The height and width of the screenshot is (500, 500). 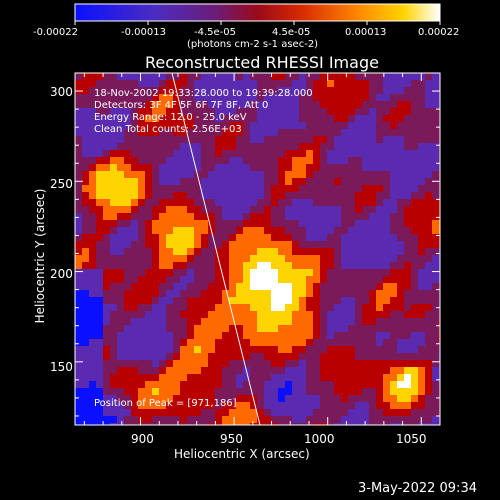 I want to click on peak-position-label: Position of Peak = [971,186], so click(x=165, y=403).